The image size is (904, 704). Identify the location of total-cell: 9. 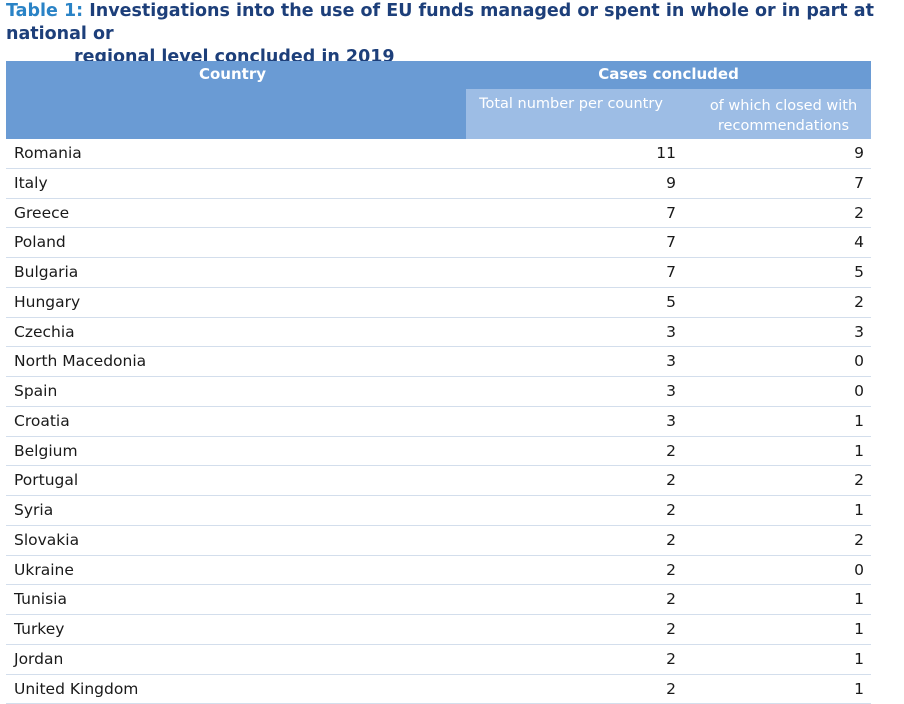
(621, 183).